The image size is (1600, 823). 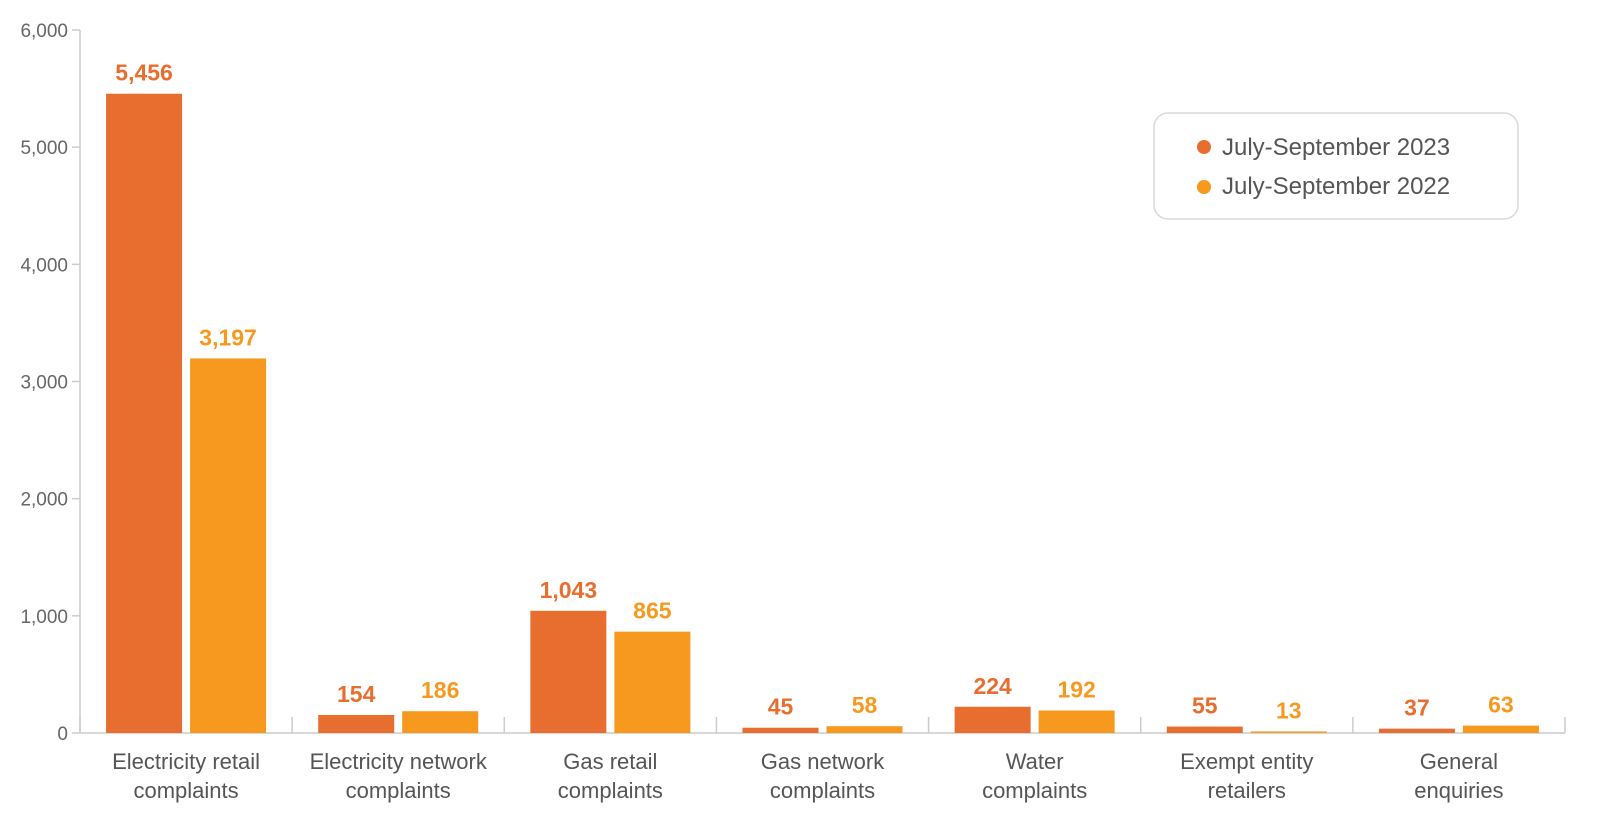 I want to click on x-axis, so click(x=822, y=725).